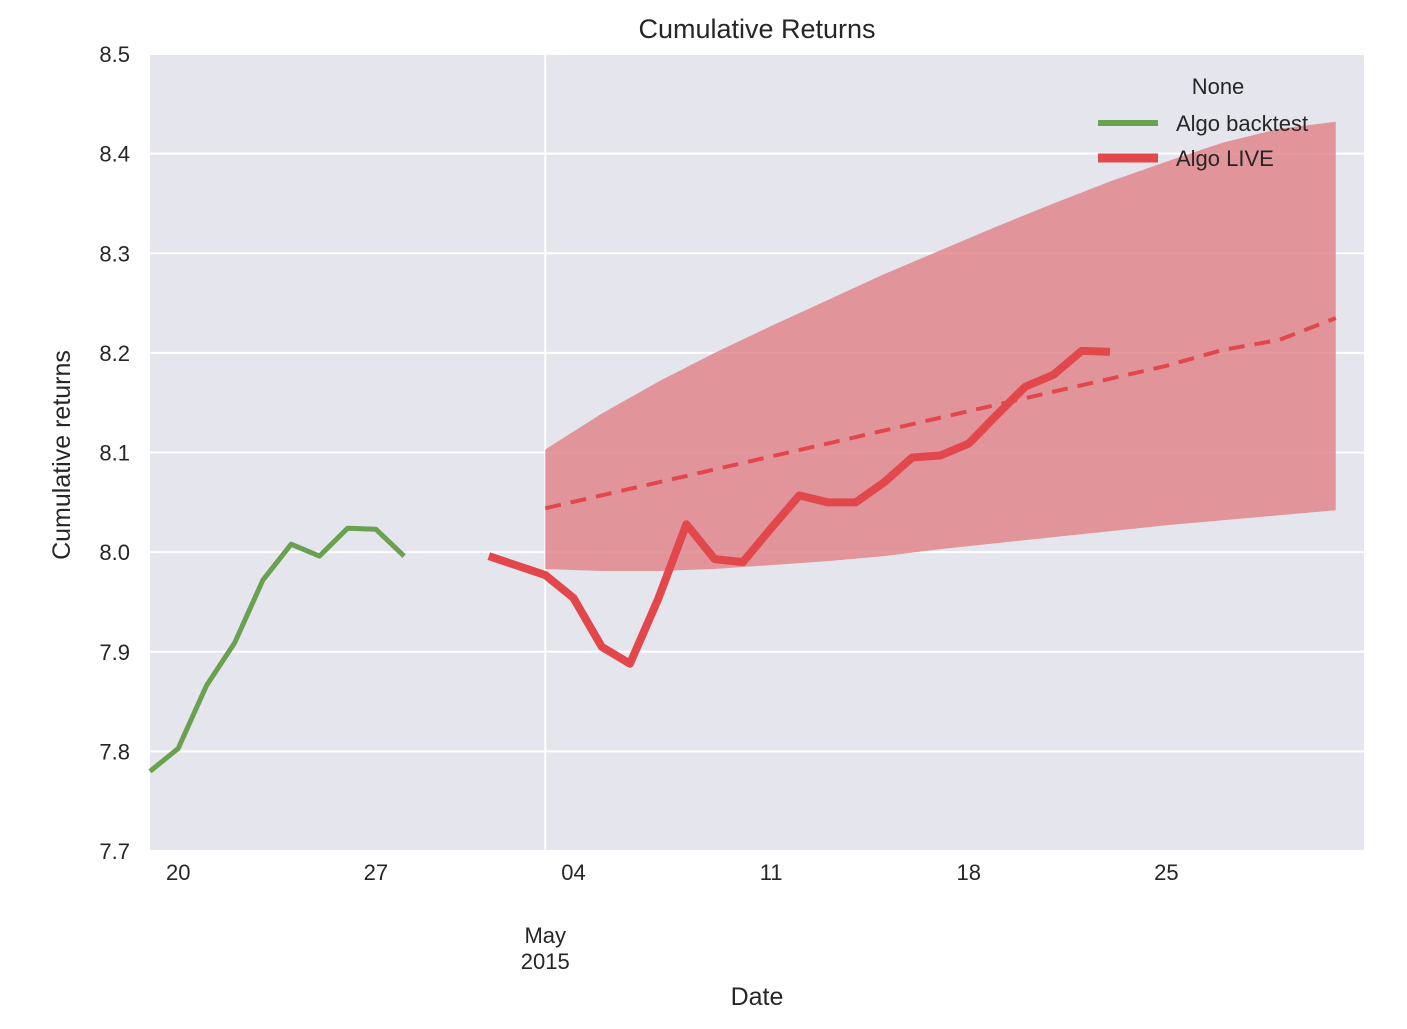 The height and width of the screenshot is (1029, 1407). Describe the element at coordinates (1242, 123) in the screenshot. I see `legend-label-backtest: Algo backtest` at that location.